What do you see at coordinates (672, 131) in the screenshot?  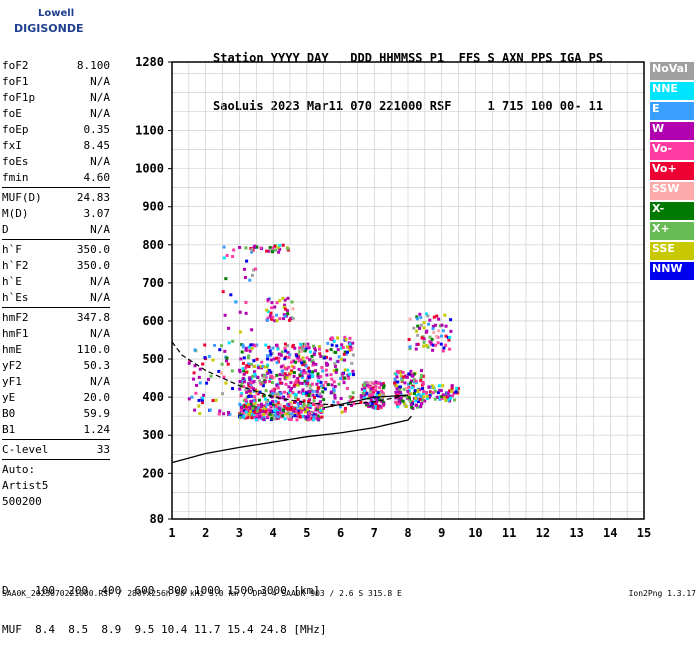 I see `legend-item-w: W` at bounding box center [672, 131].